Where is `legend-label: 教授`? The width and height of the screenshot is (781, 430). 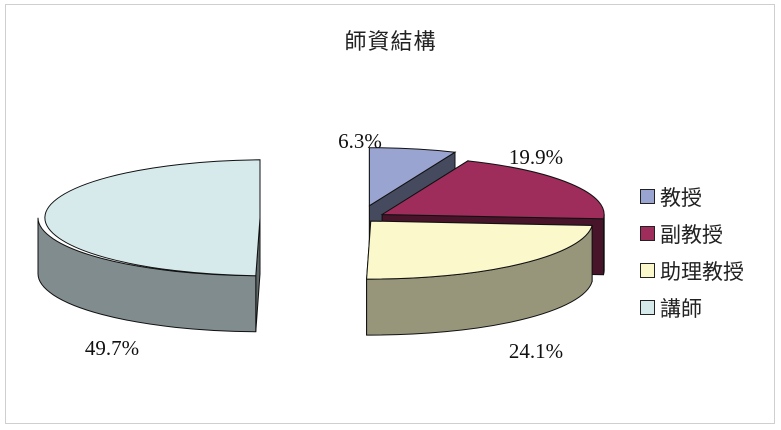
legend-label: 教授 is located at coordinates (681, 197).